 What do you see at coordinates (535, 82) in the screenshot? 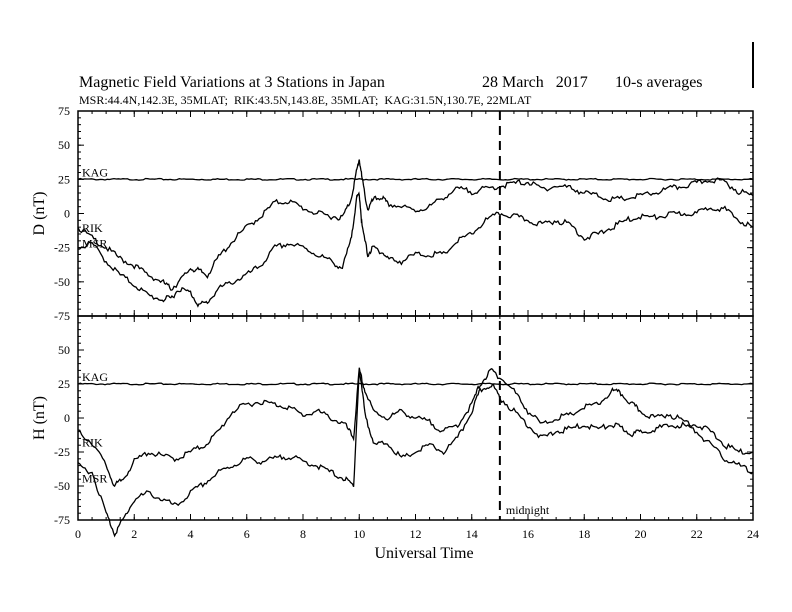
I see `chart-date: 28 March 2017` at bounding box center [535, 82].